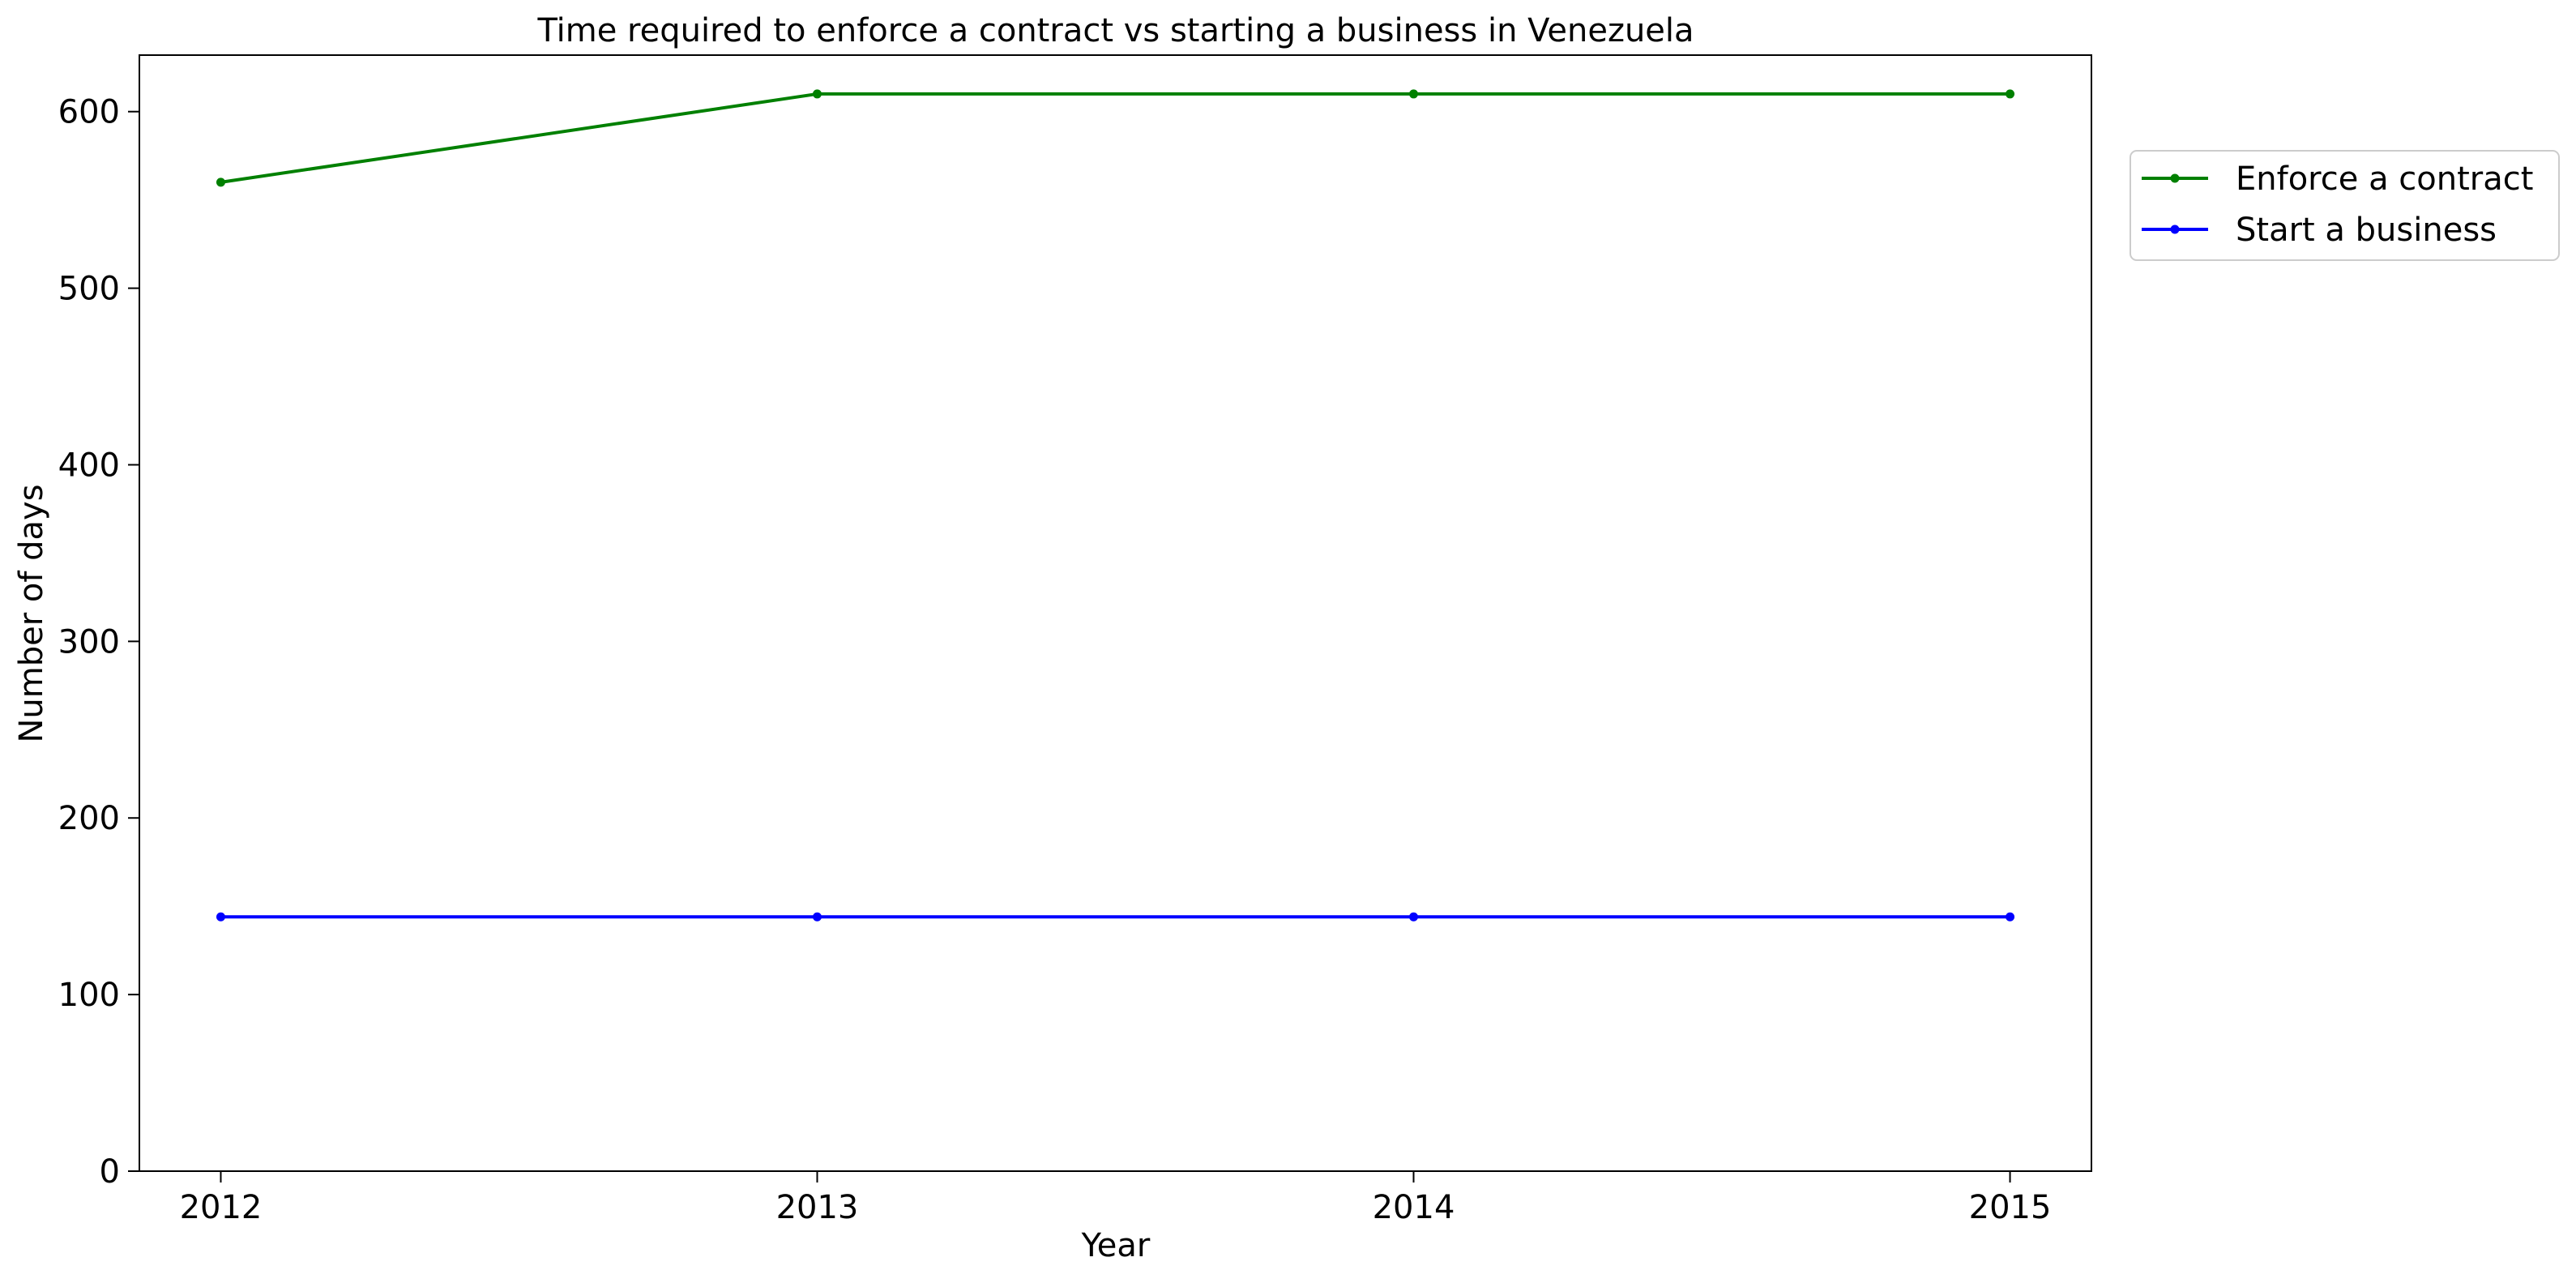 The image size is (2576, 1283). I want to click on y-tick-label: 100, so click(89, 995).